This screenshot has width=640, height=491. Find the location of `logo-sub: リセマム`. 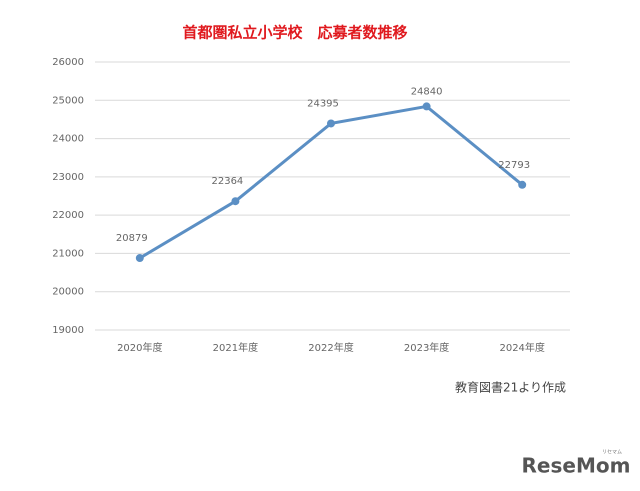

logo-sub: リセマム is located at coordinates (612, 453).